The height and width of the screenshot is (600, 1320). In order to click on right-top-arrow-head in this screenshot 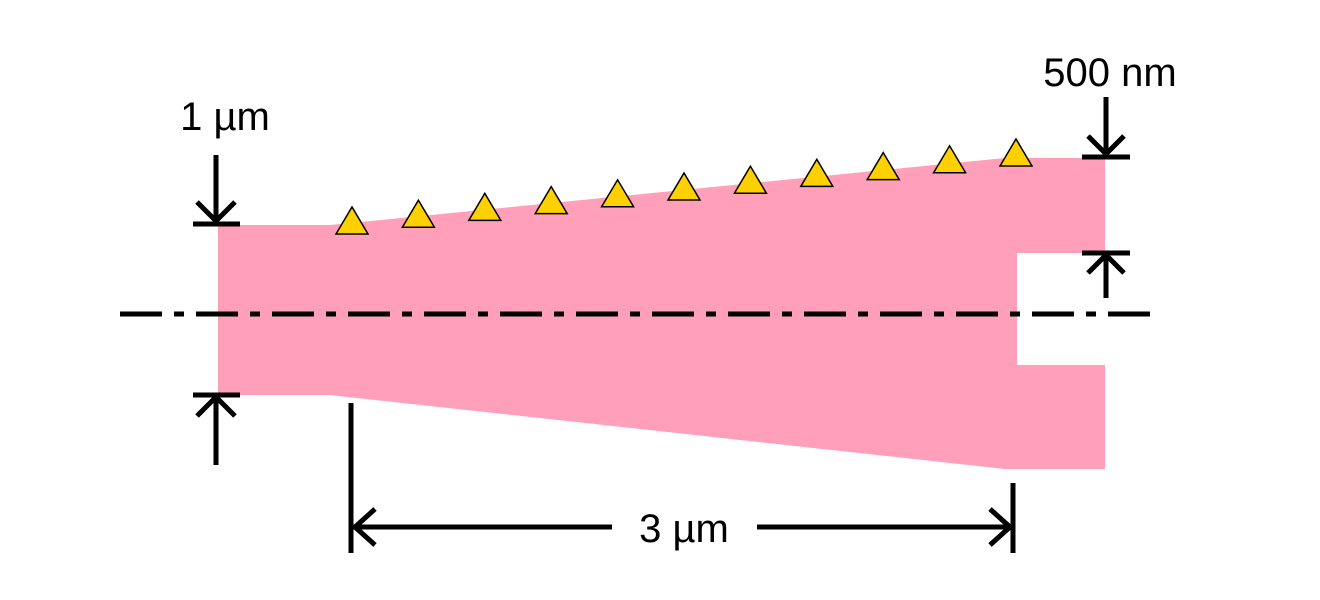, I will do `click(1106, 146)`.